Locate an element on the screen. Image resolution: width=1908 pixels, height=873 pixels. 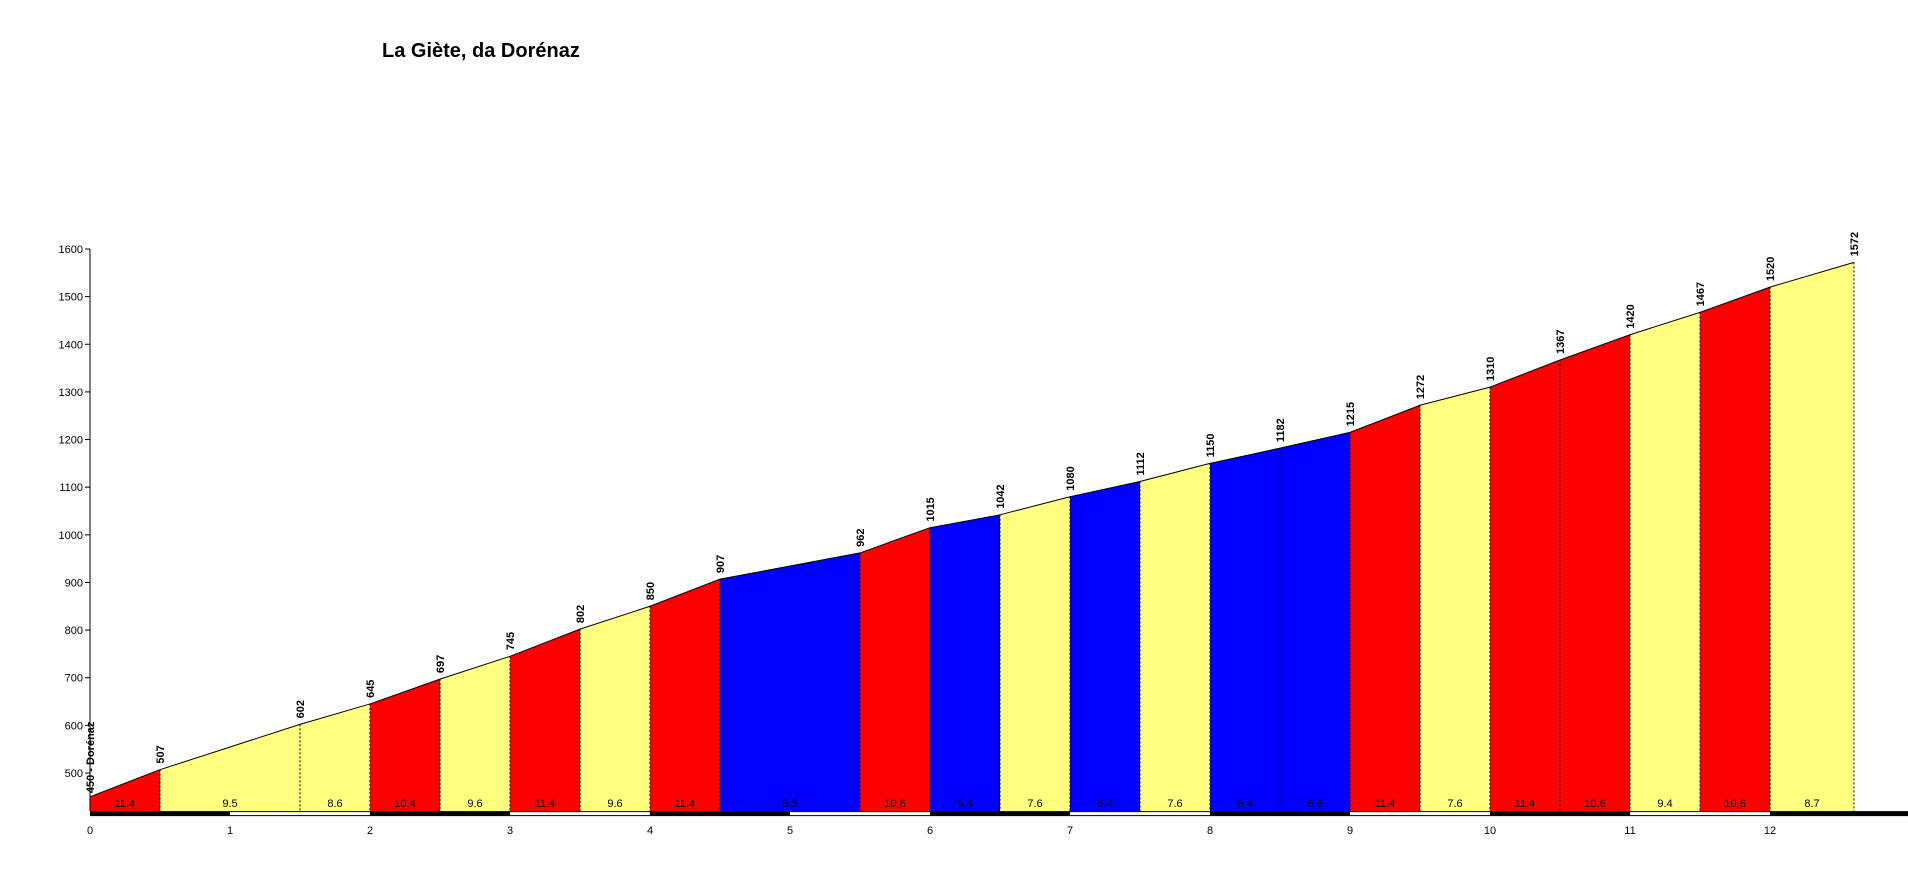
gradient-label: 5.5 is located at coordinates (789, 804).